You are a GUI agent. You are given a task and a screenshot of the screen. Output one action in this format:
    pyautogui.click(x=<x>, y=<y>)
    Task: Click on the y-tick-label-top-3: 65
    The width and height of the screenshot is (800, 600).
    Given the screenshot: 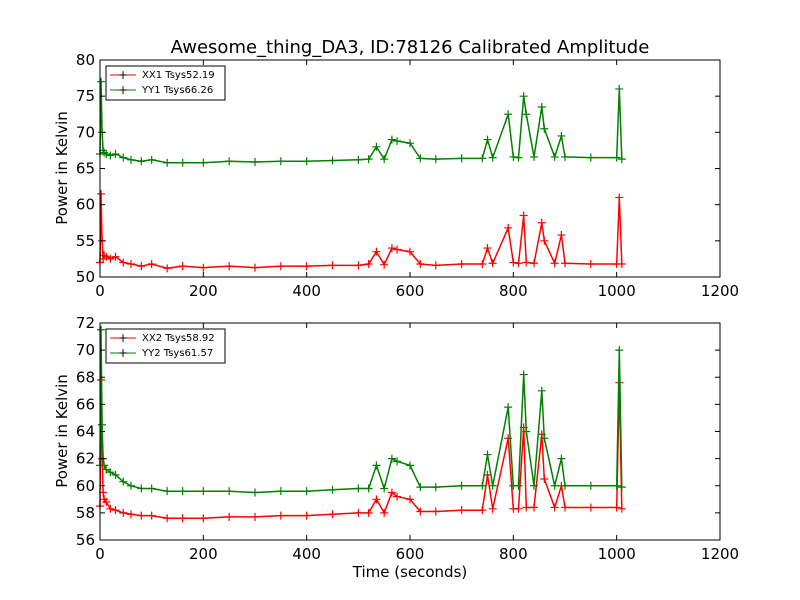 What is the action you would take?
    pyautogui.click(x=85, y=169)
    